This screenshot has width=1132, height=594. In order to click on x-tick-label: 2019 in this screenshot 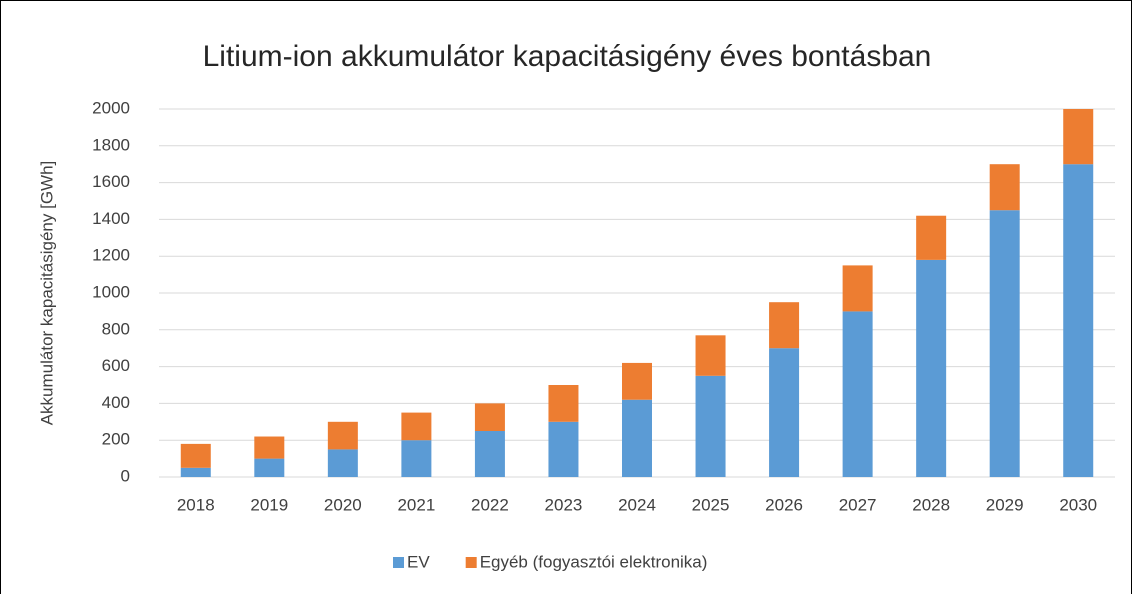, I will do `click(269, 504)`.